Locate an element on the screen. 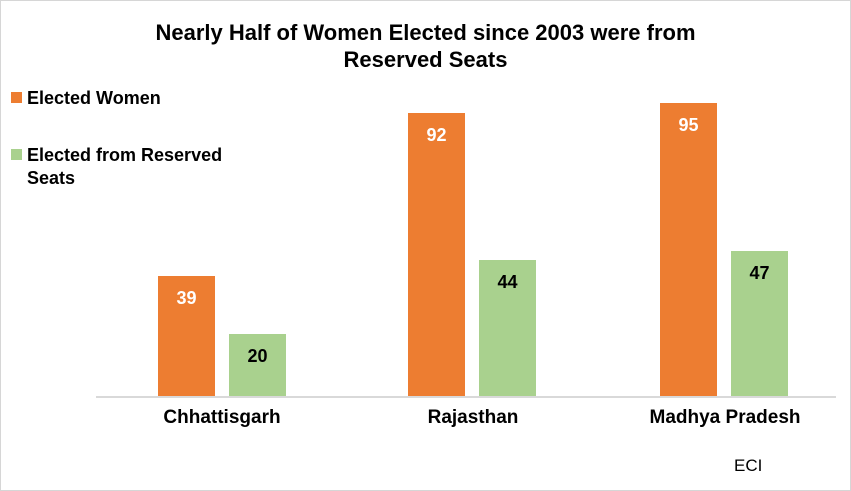  x-label-chhattisgarh: Chhattisgarh is located at coordinates (222, 417).